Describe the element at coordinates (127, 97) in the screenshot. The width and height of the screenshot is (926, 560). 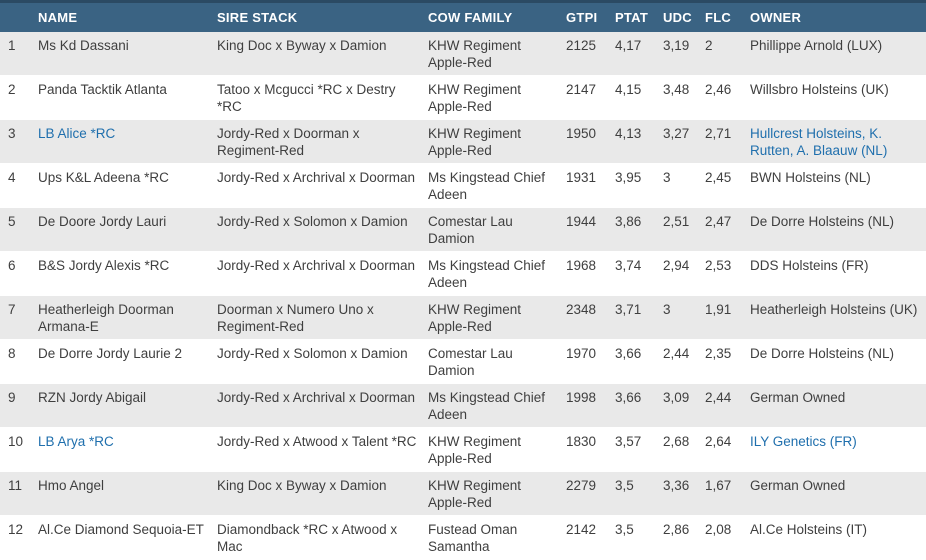
I see `name-cell: Panda Tacktik Atlanta` at that location.